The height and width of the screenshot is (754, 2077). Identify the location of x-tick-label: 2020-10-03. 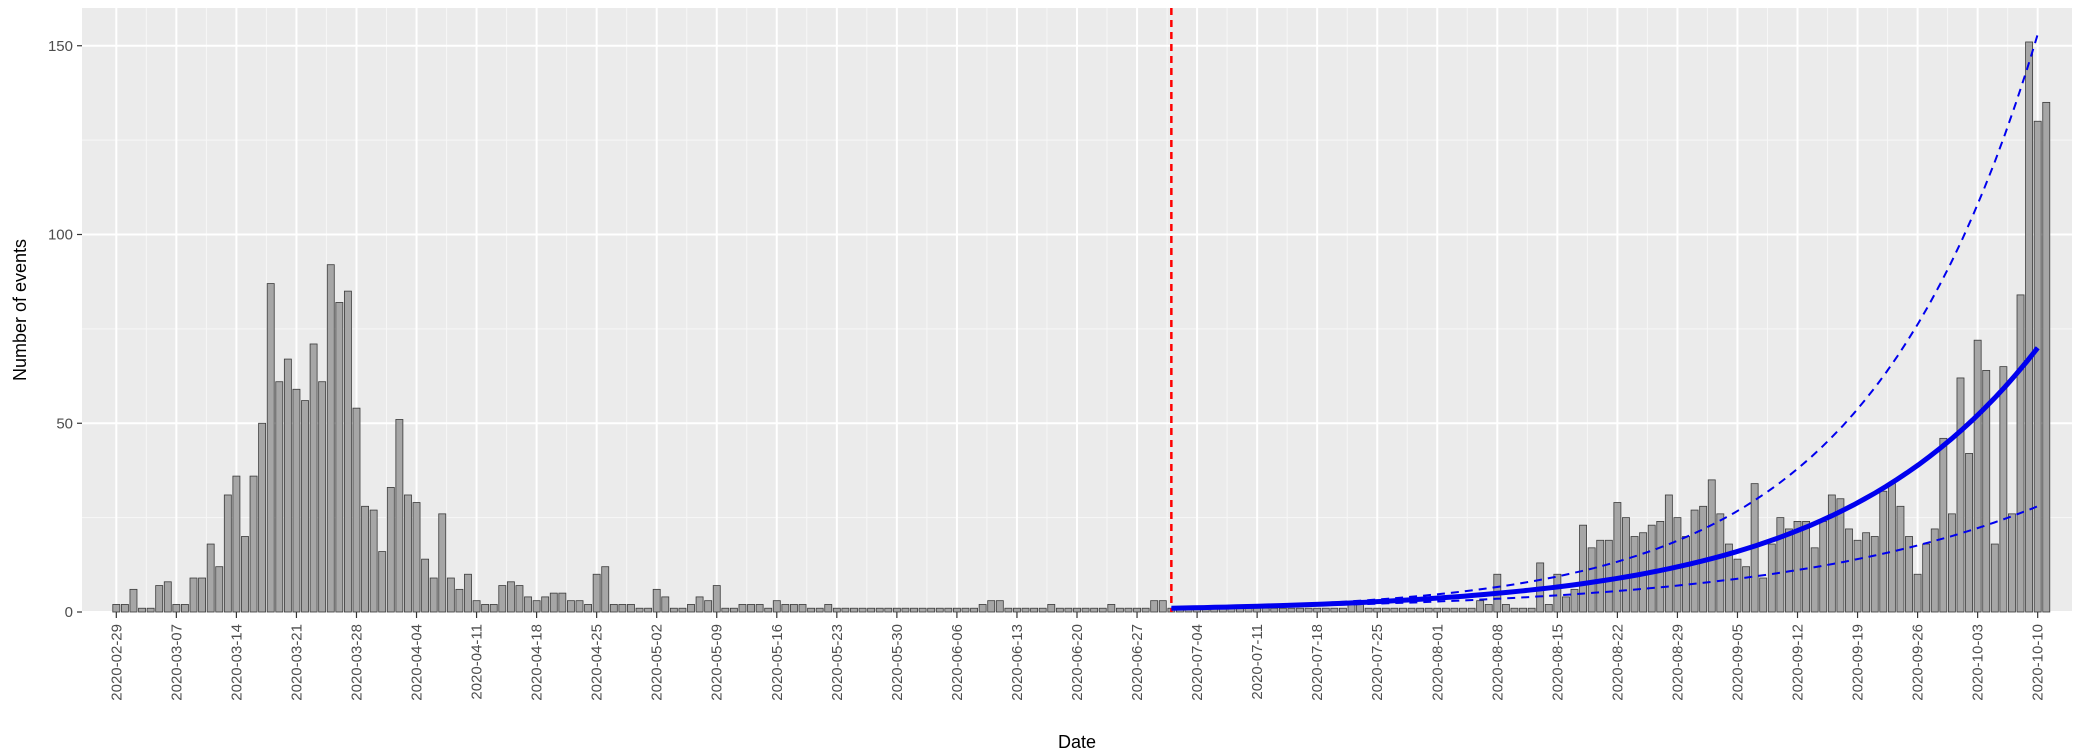
(1978, 662).